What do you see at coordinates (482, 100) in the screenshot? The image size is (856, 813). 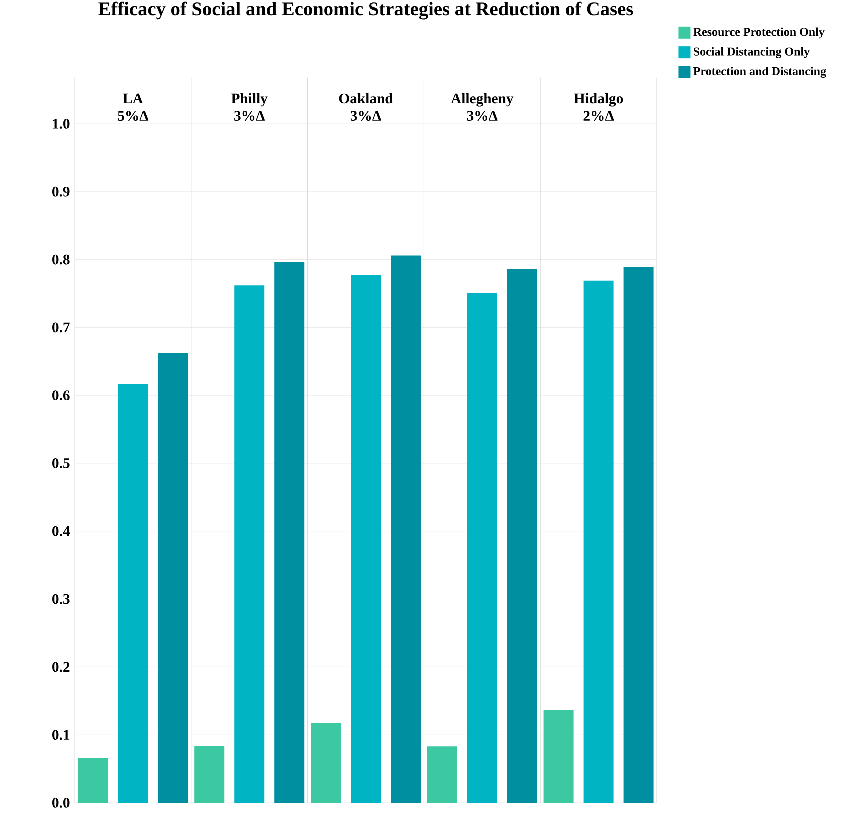 I see `x-tick-label: Allegheny` at bounding box center [482, 100].